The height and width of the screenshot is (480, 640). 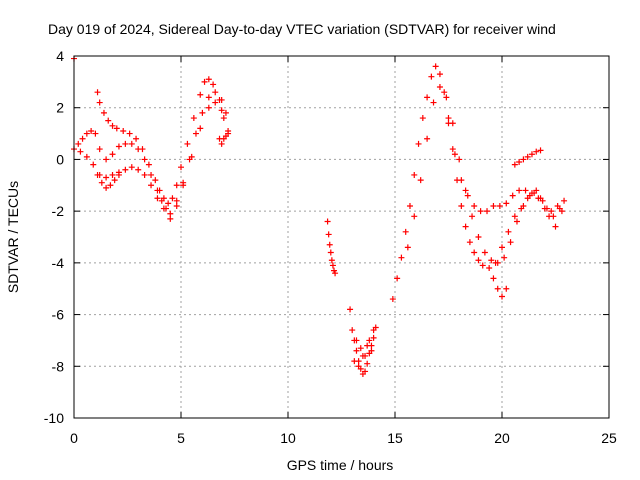 What do you see at coordinates (58, 211) in the screenshot?
I see `y-tick-label: -2` at bounding box center [58, 211].